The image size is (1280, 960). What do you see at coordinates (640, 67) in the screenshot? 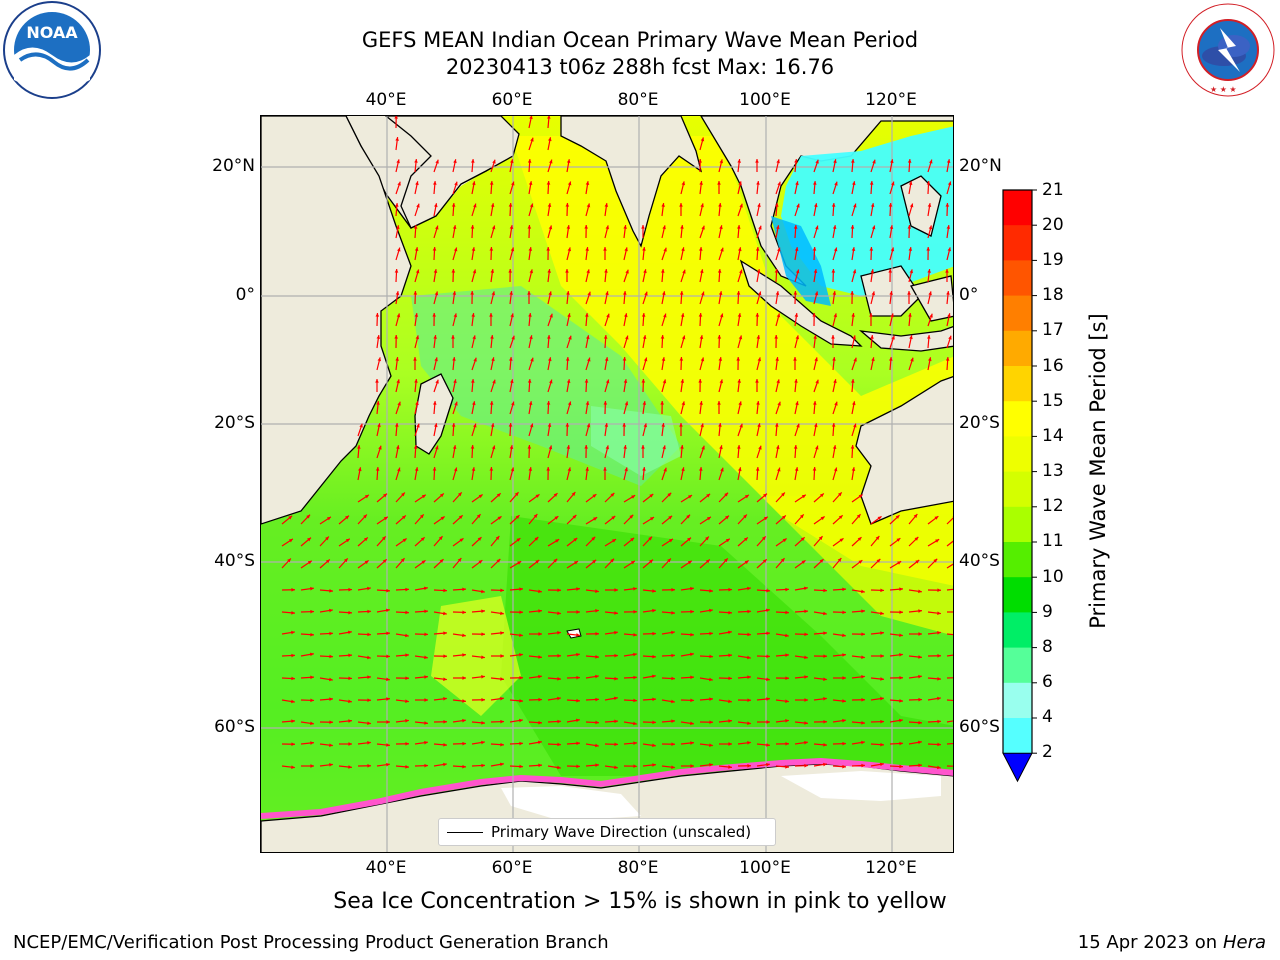
I see `plot-title-line2: 20230413 t06z 288h fcst Max: 16.76` at bounding box center [640, 67].